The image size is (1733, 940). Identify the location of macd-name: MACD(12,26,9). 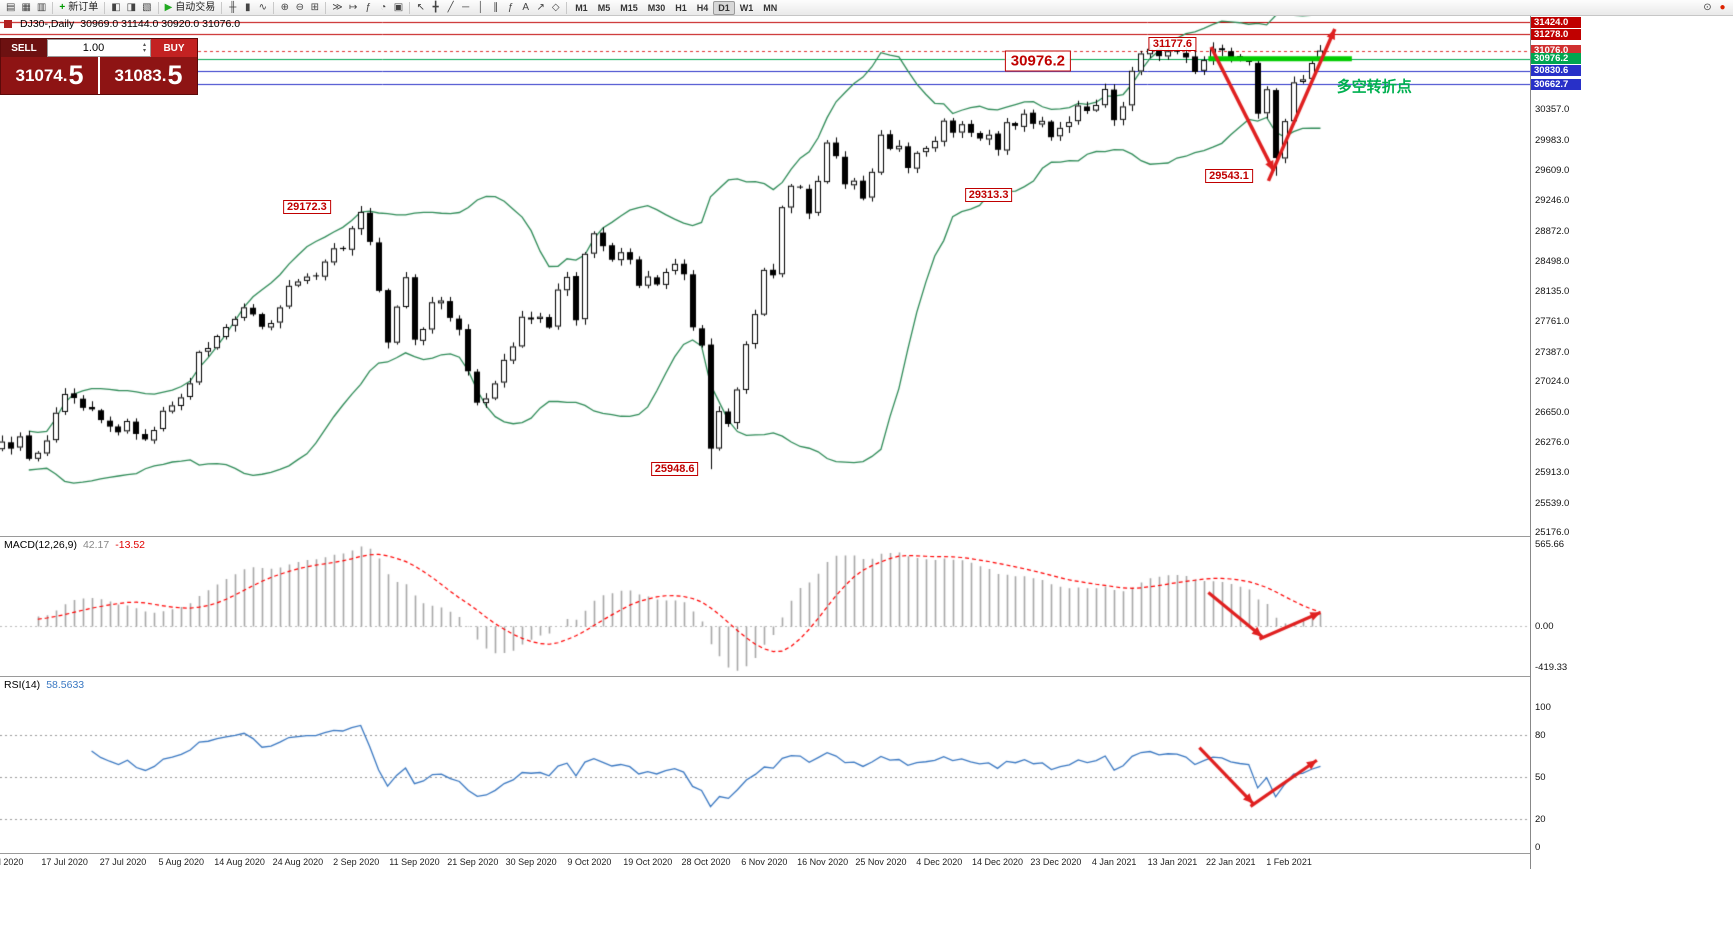
(40, 545).